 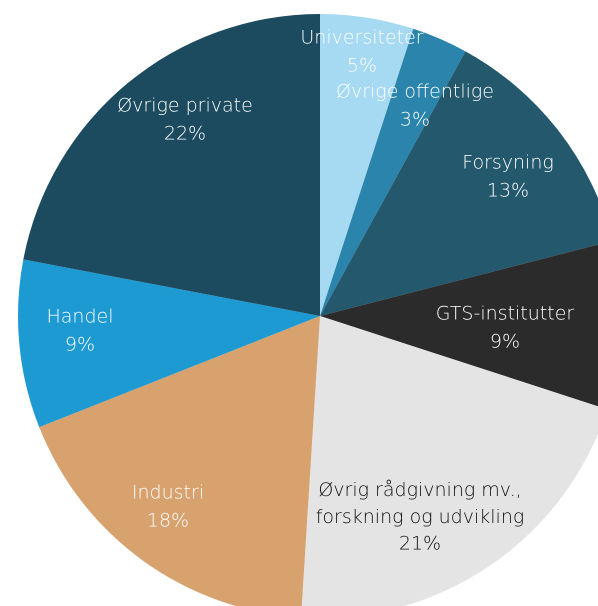 What do you see at coordinates (508, 191) in the screenshot?
I see `value-label: 13%` at bounding box center [508, 191].